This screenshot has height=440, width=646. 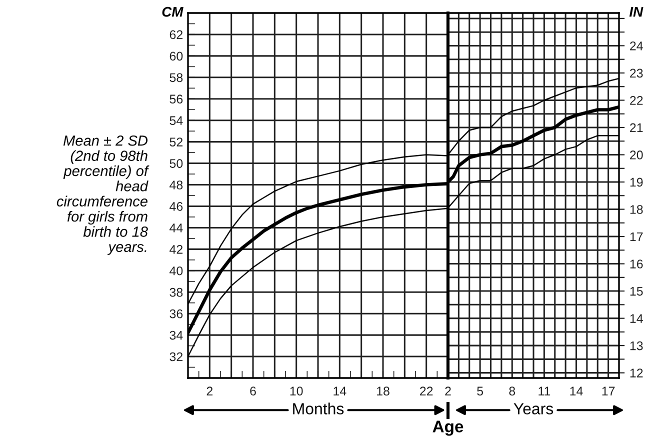 I want to click on y-tick-label: 44, so click(x=176, y=228).